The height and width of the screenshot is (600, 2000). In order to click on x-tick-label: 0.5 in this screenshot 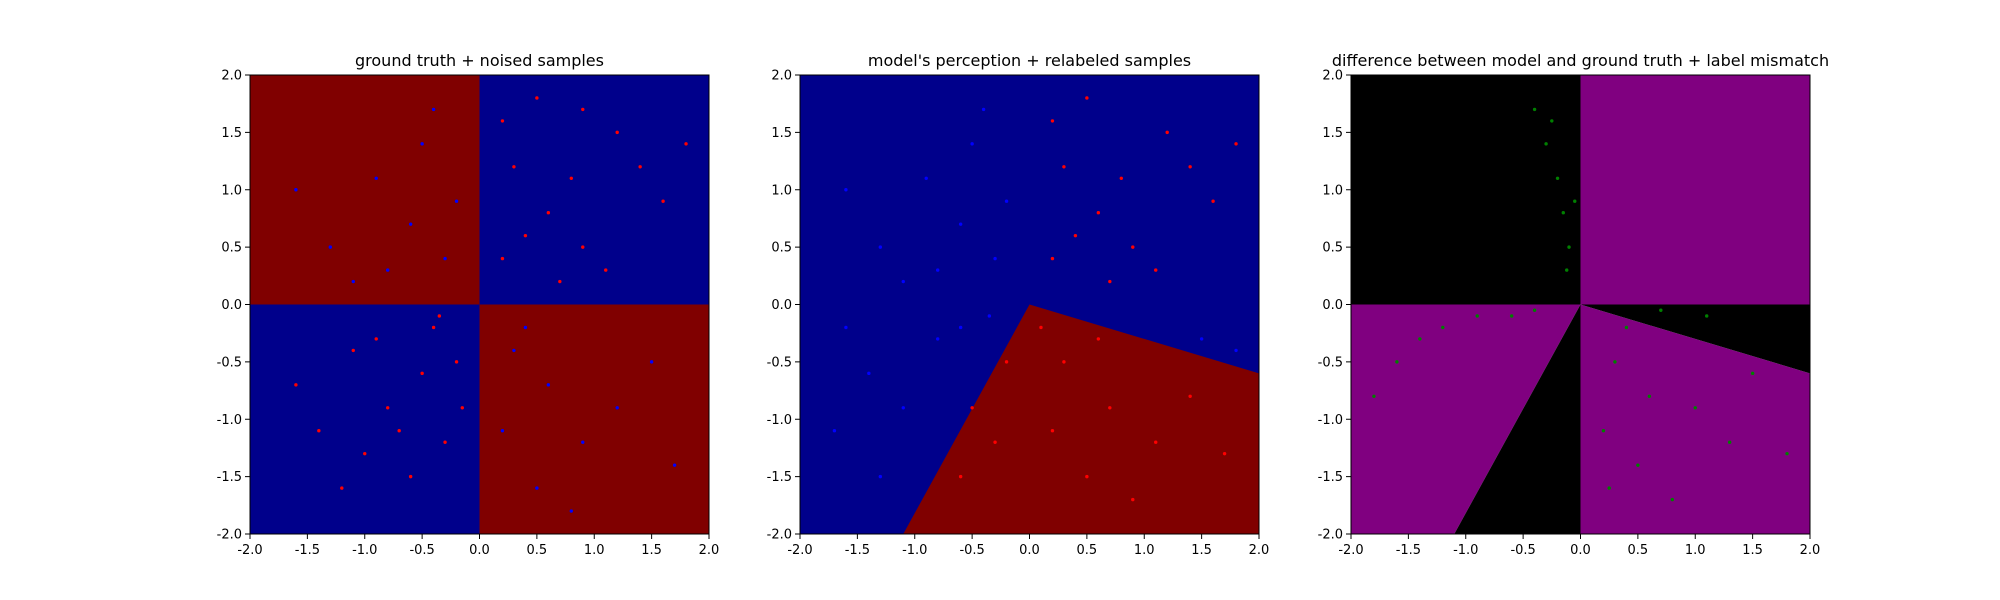, I will do `click(537, 550)`.